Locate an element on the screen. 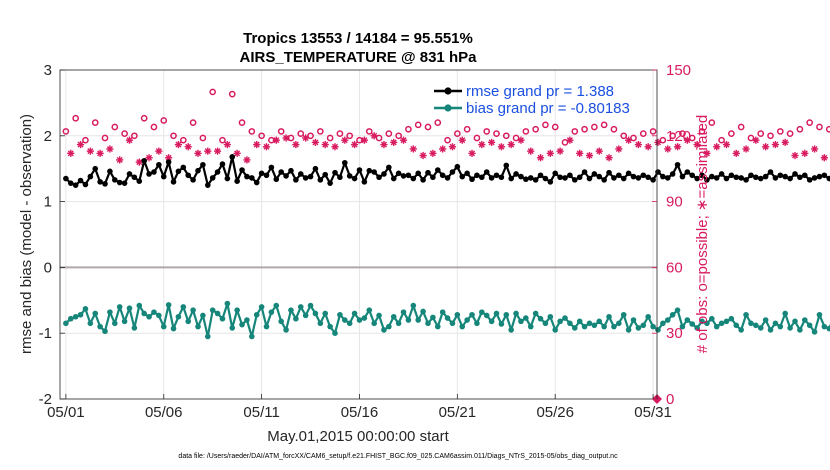 This screenshot has width=830, height=470. rmse-series is located at coordinates (446, 171).